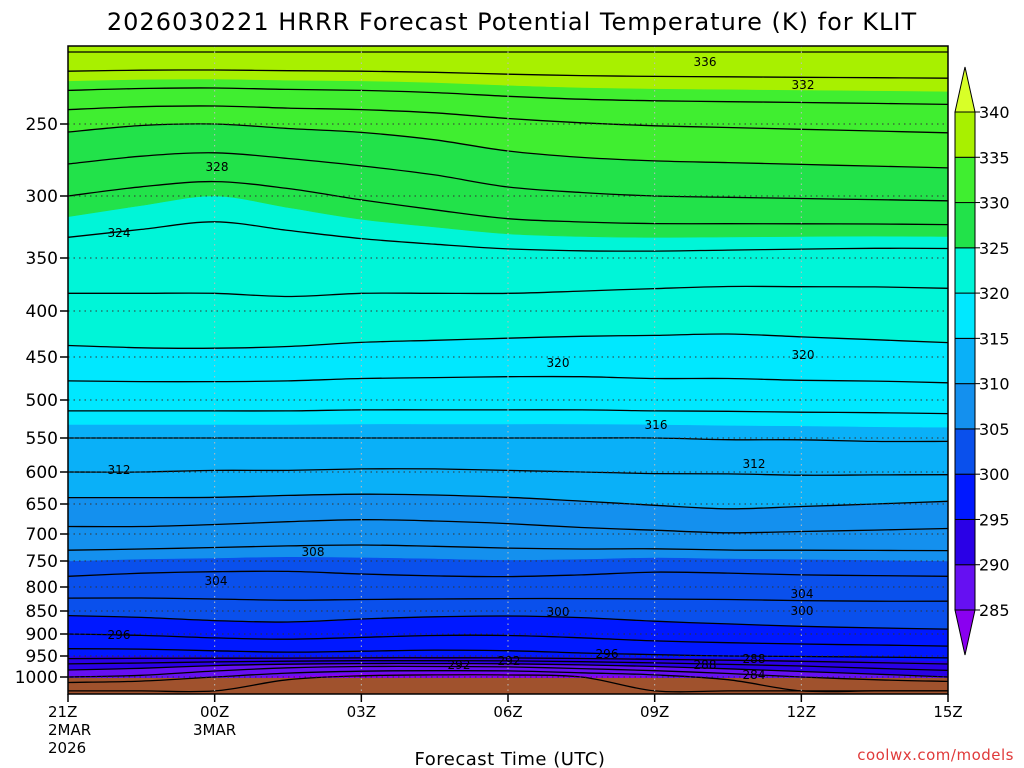 The image size is (1024, 768). Describe the element at coordinates (994, 565) in the screenshot. I see `colorbar-label: 290` at that location.